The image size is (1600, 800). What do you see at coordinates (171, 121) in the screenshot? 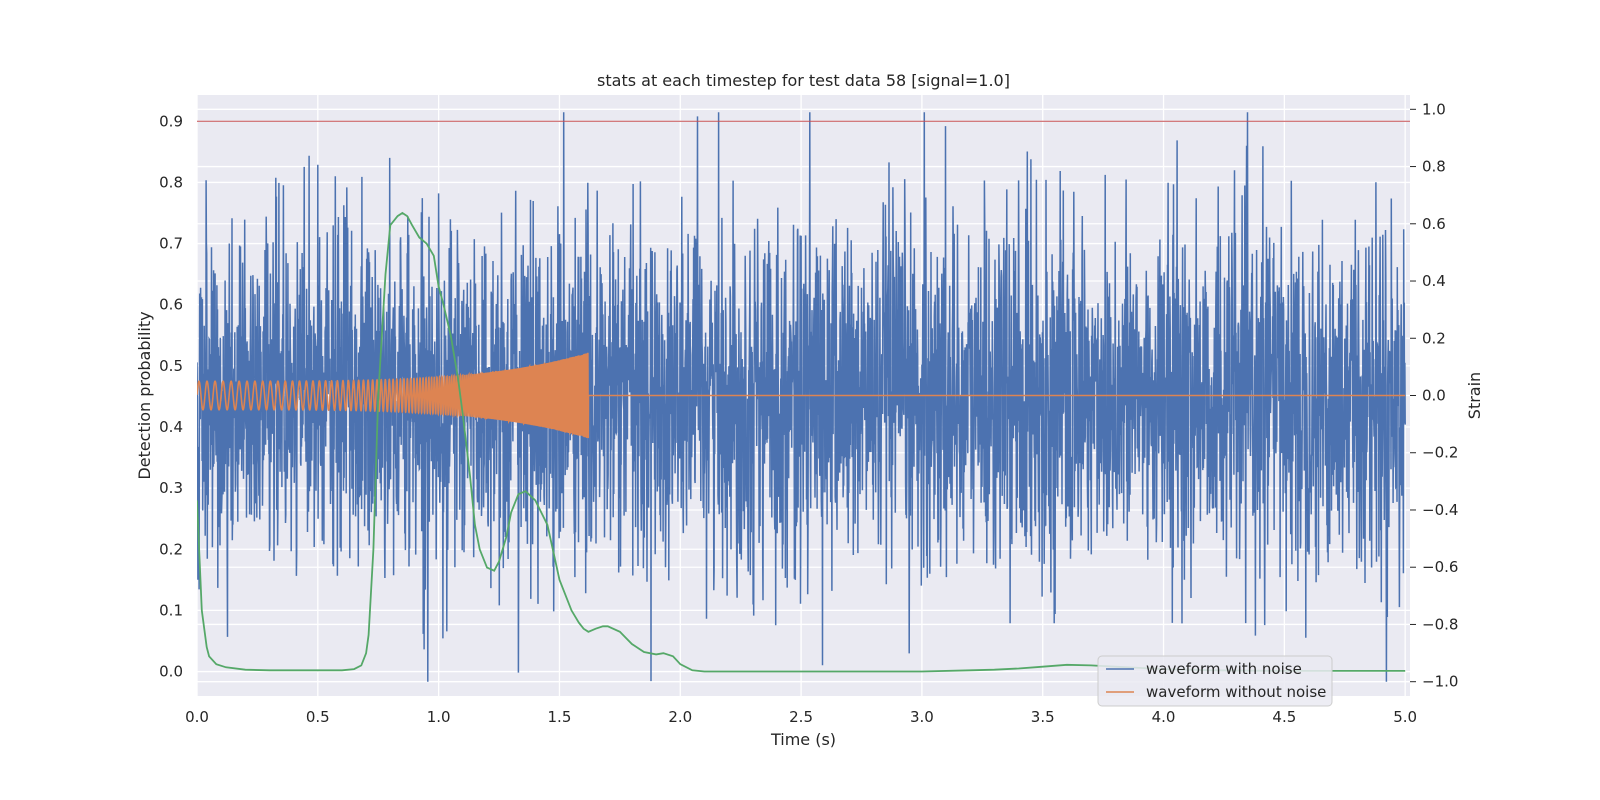
I see `y-tick-label: 0.9` at bounding box center [171, 121].